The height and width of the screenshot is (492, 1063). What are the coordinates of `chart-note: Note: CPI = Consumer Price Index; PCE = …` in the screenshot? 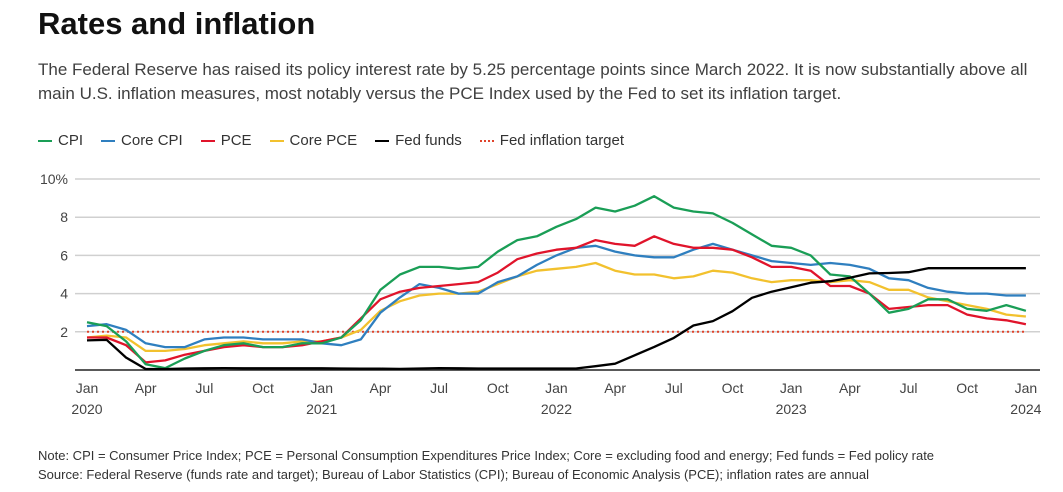 It's located at (486, 455).